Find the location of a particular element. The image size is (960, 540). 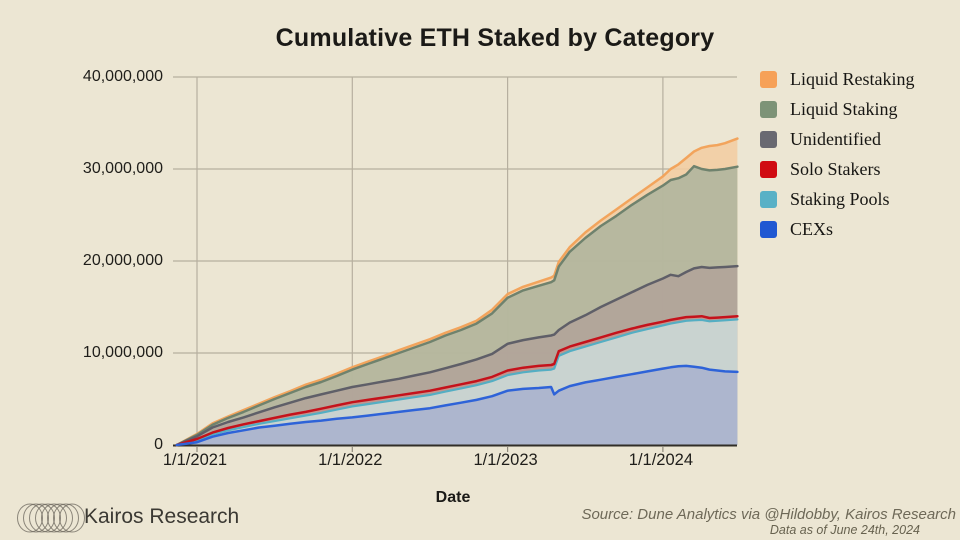

y-tick-label: 40,000,000 is located at coordinates (122, 76).